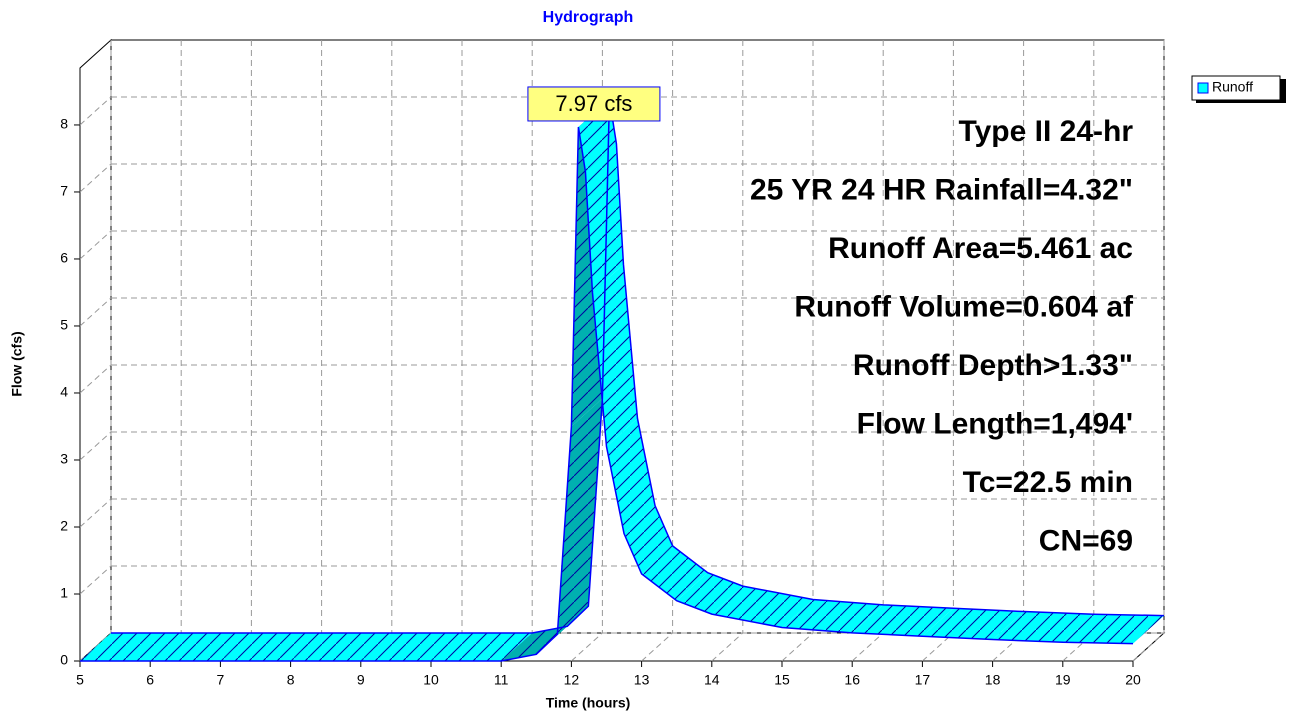 Image resolution: width=1294 pixels, height=713 pixels. What do you see at coordinates (361, 680) in the screenshot?
I see `x-tick-label: 9` at bounding box center [361, 680].